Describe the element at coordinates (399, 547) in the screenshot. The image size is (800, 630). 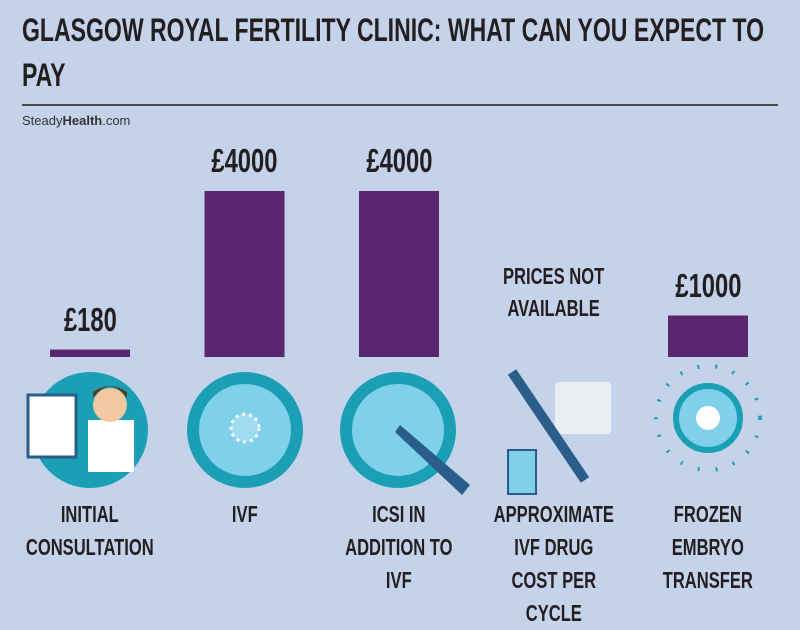
I see `x-tick-label: ICSI IN ADDITION TO IVF` at that location.